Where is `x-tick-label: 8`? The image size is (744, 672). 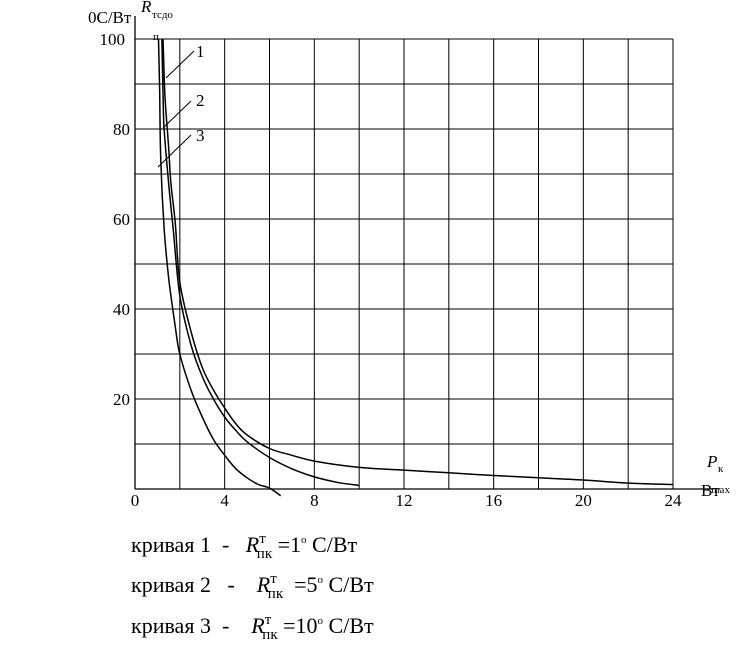
x-tick-label: 8 is located at coordinates (314, 500).